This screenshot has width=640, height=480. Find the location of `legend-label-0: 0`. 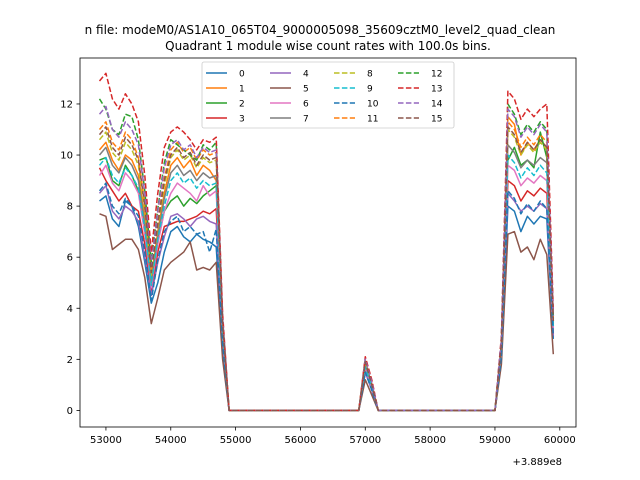

legend-label-0: 0 is located at coordinates (242, 75).